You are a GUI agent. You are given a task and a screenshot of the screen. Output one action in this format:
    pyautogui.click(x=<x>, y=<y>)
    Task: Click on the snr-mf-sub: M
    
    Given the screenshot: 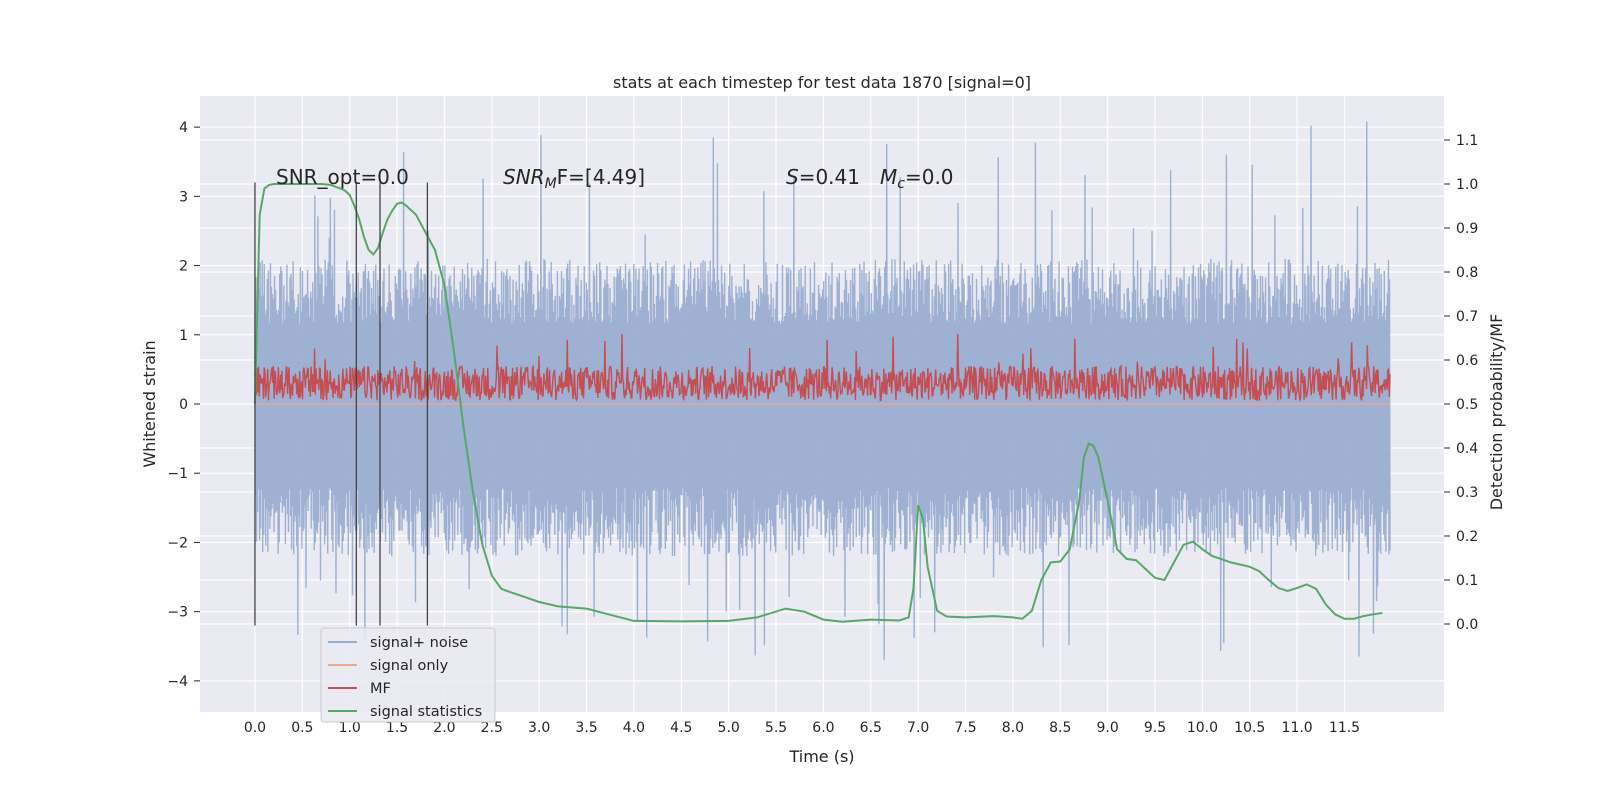 What is the action you would take?
    pyautogui.click(x=551, y=184)
    